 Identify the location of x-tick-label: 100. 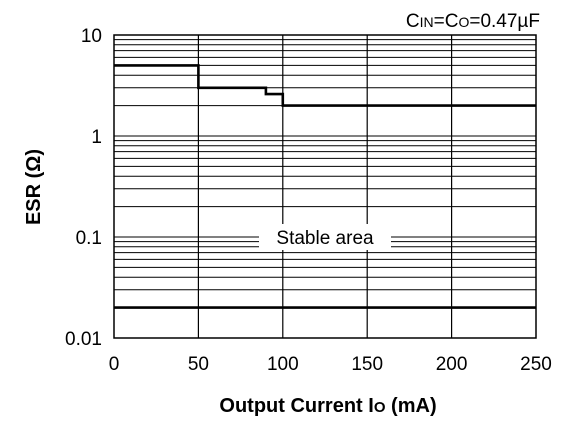
(283, 364).